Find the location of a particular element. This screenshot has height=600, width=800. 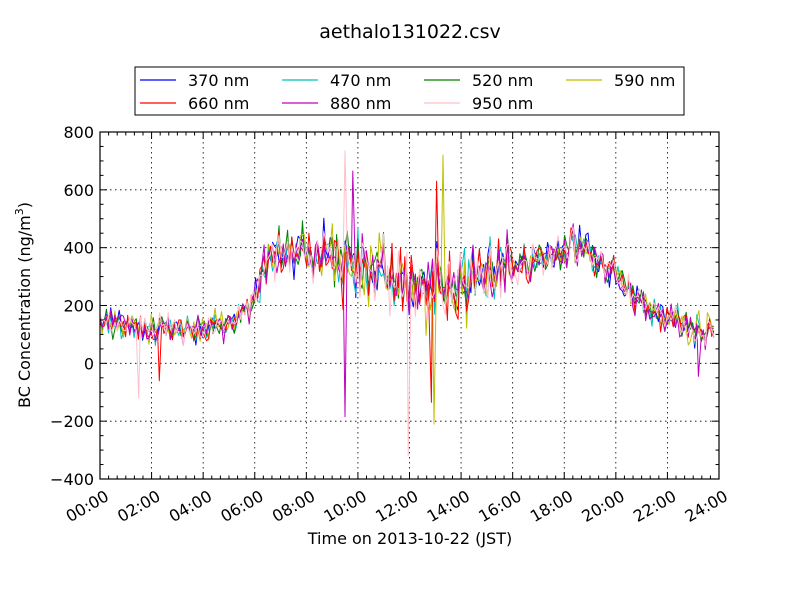

legend-label: 950 nm is located at coordinates (502, 103).